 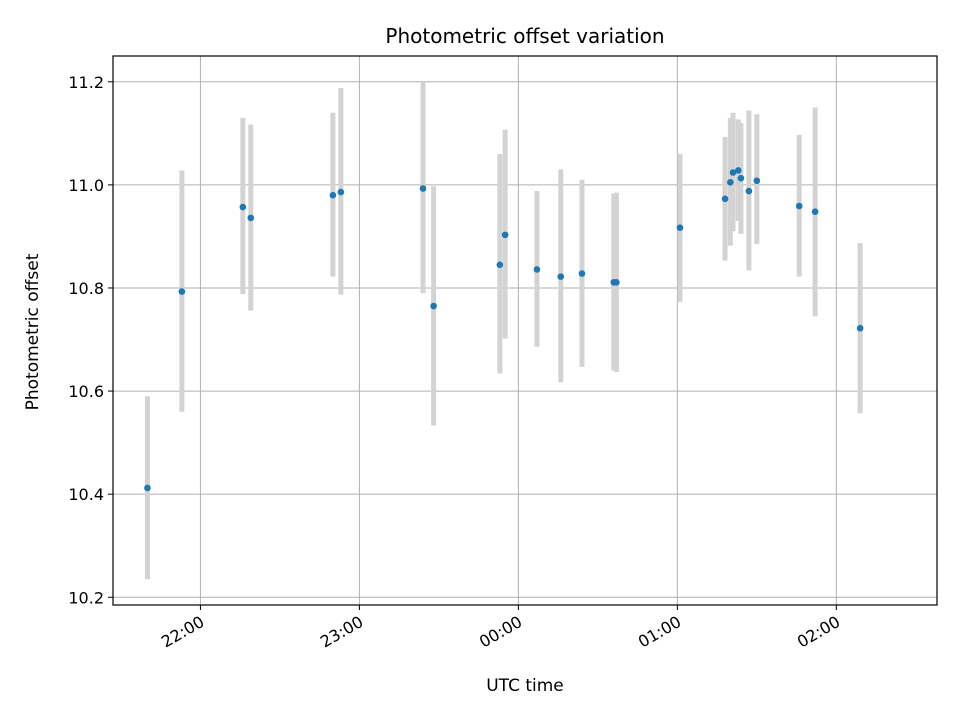 What do you see at coordinates (525, 686) in the screenshot?
I see `x-axis-label: UTC time` at bounding box center [525, 686].